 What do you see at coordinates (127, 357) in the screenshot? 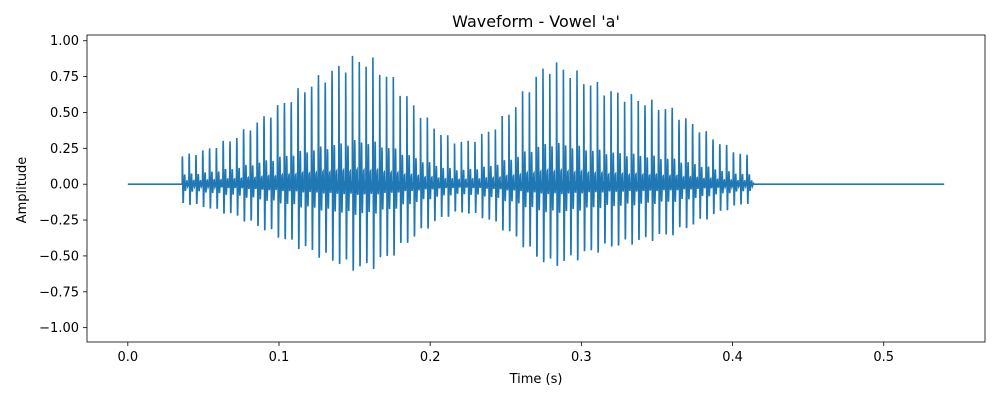
I see `x-tick-label: 0.0` at bounding box center [127, 357].